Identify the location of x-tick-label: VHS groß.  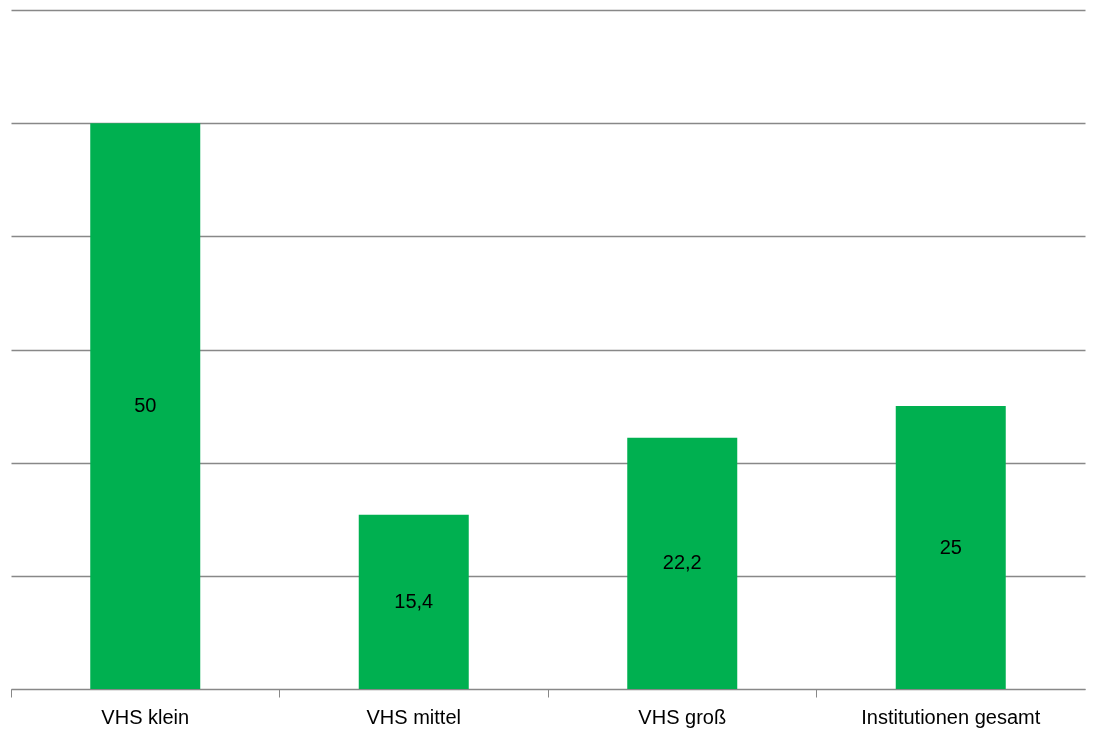
(682, 716).